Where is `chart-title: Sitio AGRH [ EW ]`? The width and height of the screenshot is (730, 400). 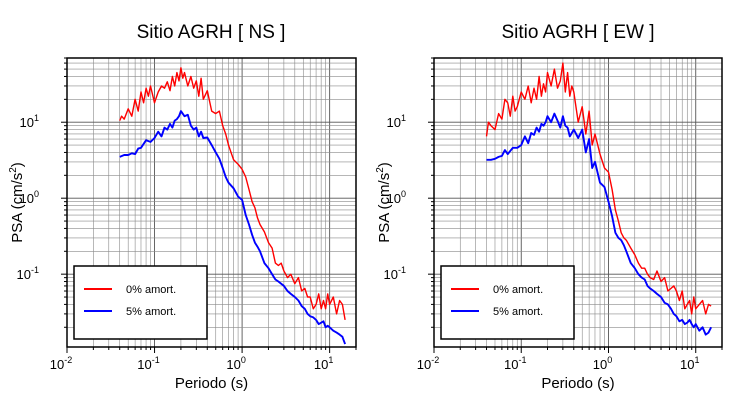
chart-title: Sitio AGRH [ EW ] is located at coordinates (577, 32).